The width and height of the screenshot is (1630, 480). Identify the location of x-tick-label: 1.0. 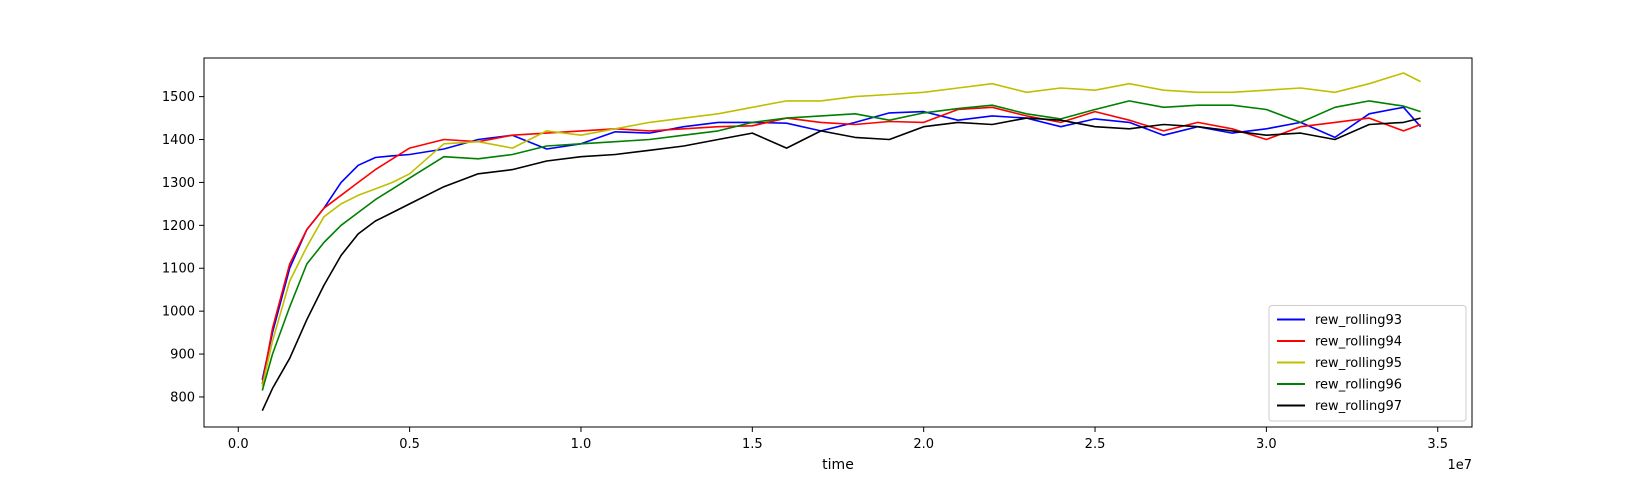
(581, 444).